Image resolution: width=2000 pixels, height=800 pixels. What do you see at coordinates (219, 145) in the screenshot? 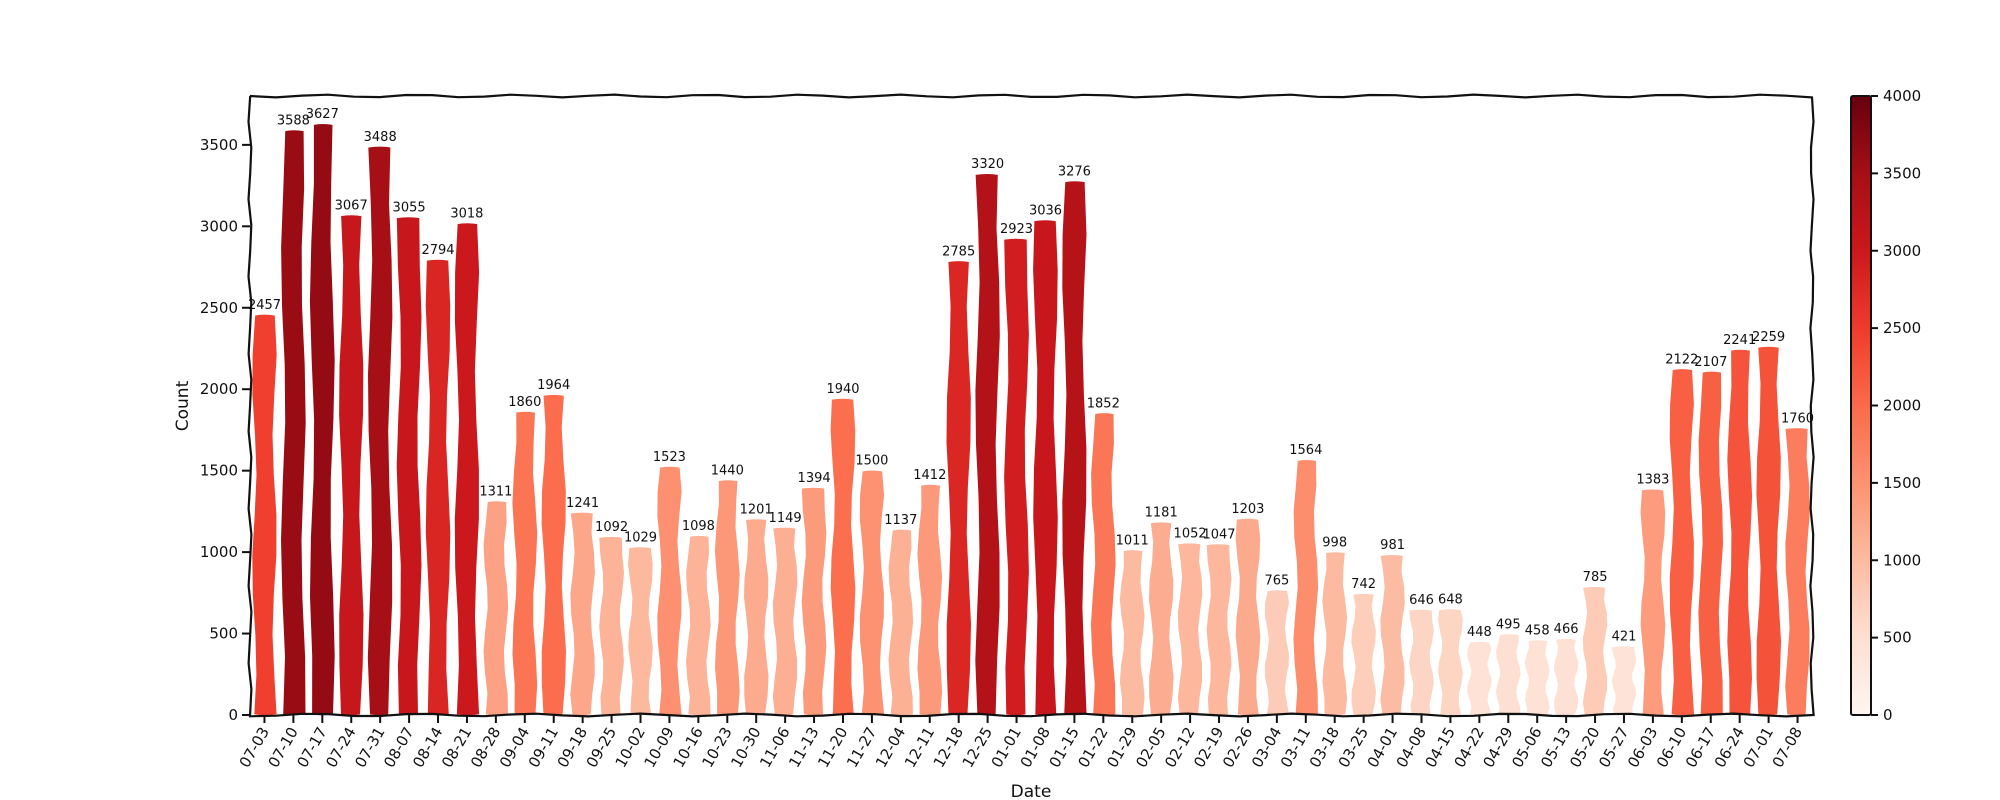
I see `y-tick-label: 3500` at bounding box center [219, 145].